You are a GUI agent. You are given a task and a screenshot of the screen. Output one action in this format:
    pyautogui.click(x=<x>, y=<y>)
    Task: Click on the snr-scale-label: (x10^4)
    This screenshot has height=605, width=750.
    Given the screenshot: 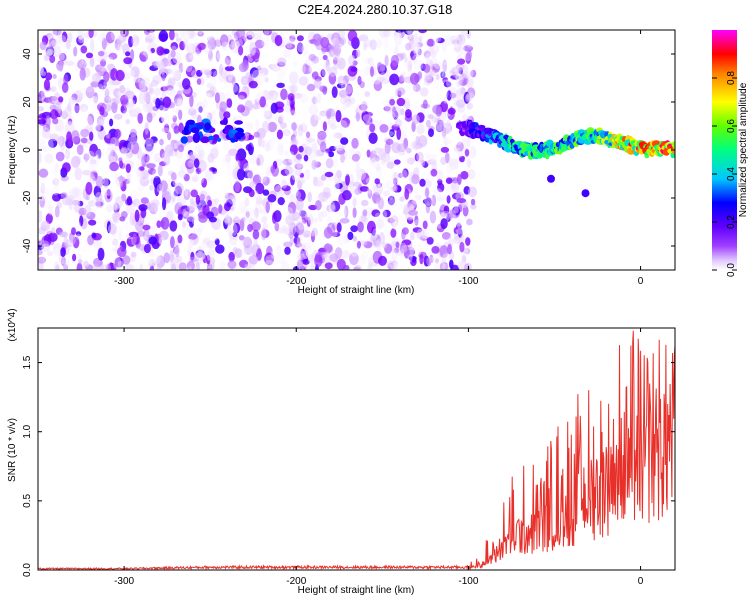 What is the action you would take?
    pyautogui.click(x=12, y=324)
    